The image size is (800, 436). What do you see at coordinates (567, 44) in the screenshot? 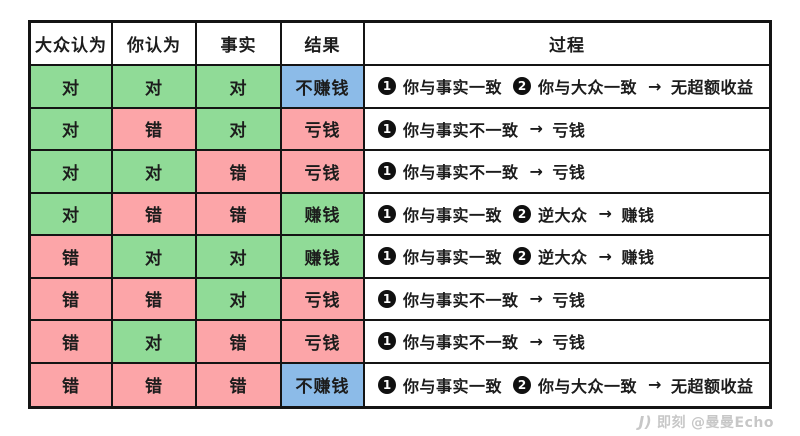
I see `column-header-process: 过程` at bounding box center [567, 44].